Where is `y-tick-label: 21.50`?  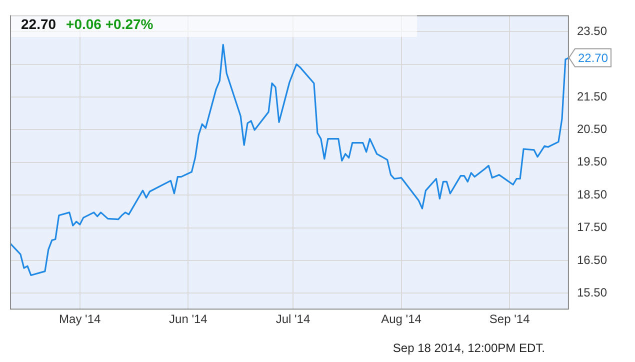
y-tick-label: 21.50 is located at coordinates (592, 96).